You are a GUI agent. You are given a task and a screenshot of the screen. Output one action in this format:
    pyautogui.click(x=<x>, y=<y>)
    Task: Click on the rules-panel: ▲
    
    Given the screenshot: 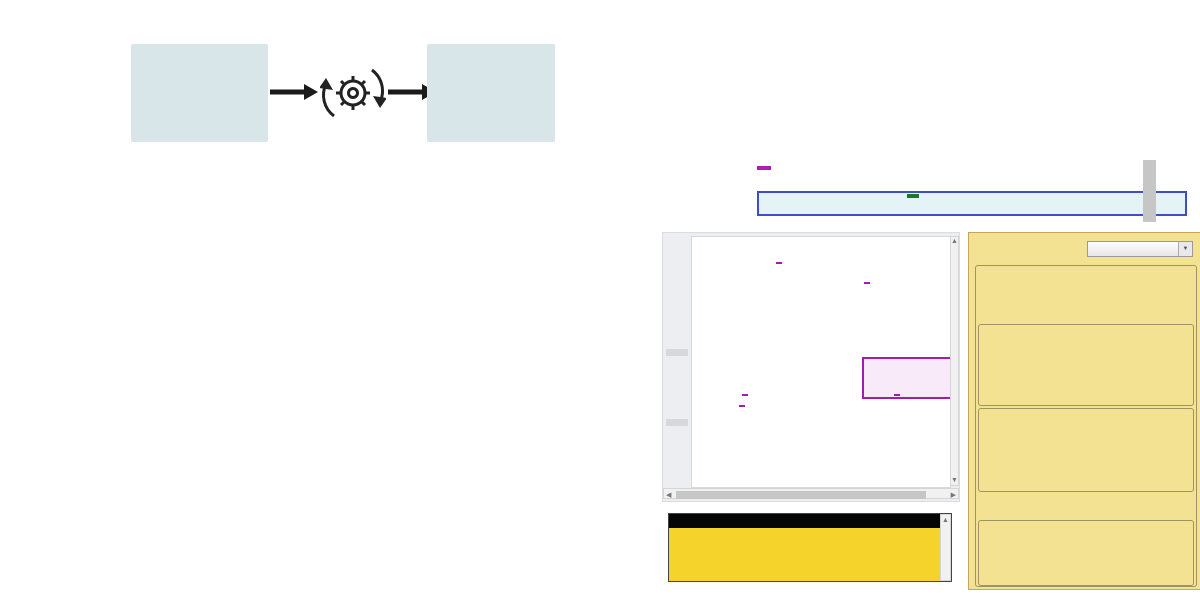 What is the action you would take?
    pyautogui.click(x=810, y=547)
    